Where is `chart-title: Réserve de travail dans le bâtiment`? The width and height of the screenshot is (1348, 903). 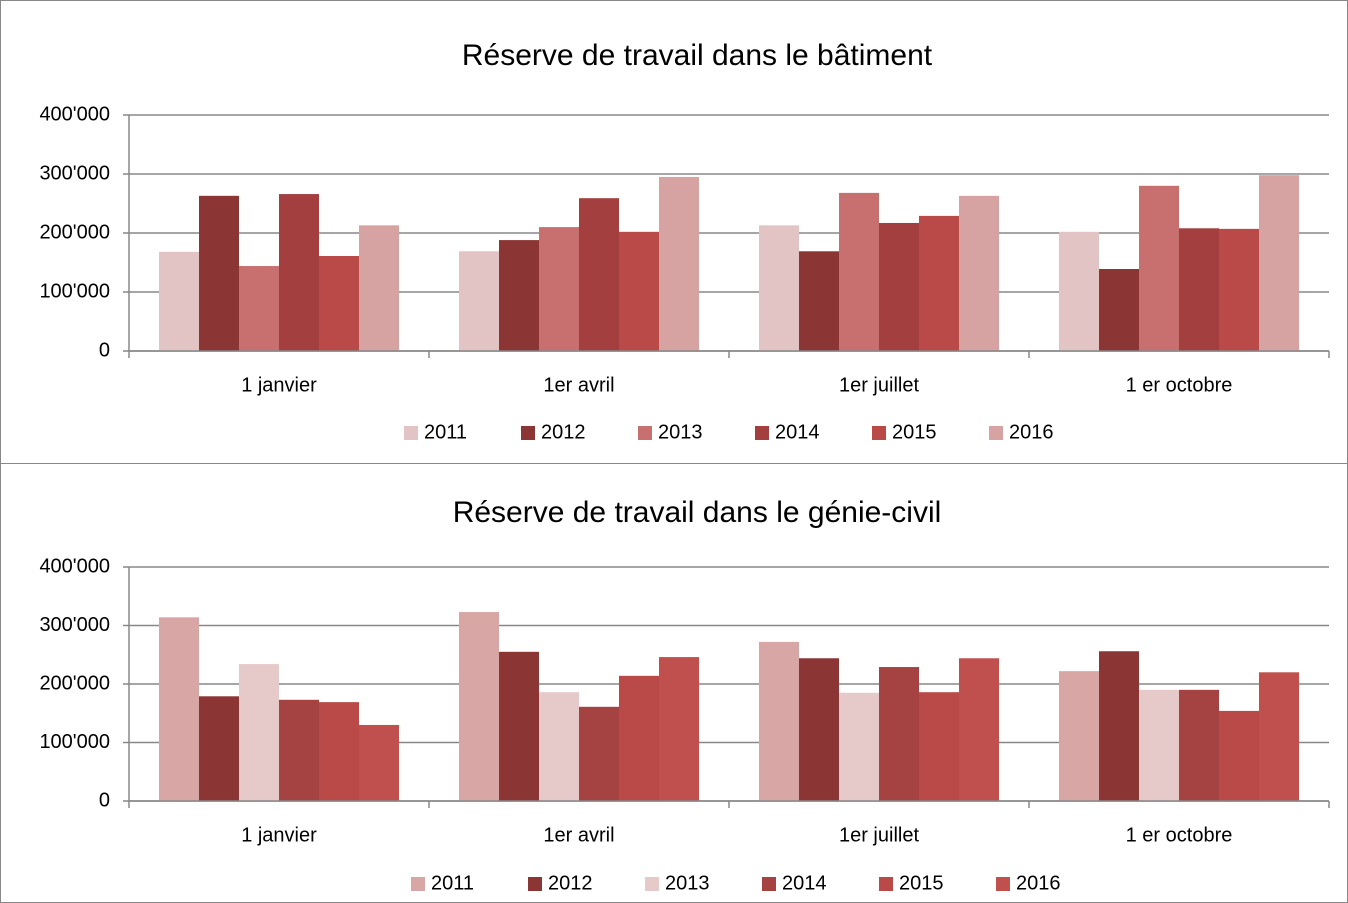
chart-title: Réserve de travail dans le bâtiment is located at coordinates (697, 55).